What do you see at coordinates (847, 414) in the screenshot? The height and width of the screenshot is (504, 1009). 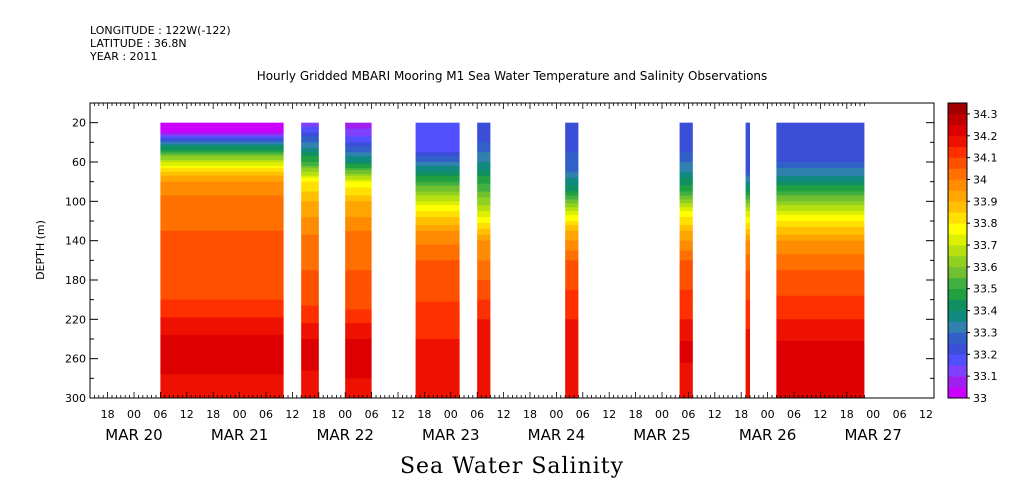 I see `x-hour-label: 18` at bounding box center [847, 414].